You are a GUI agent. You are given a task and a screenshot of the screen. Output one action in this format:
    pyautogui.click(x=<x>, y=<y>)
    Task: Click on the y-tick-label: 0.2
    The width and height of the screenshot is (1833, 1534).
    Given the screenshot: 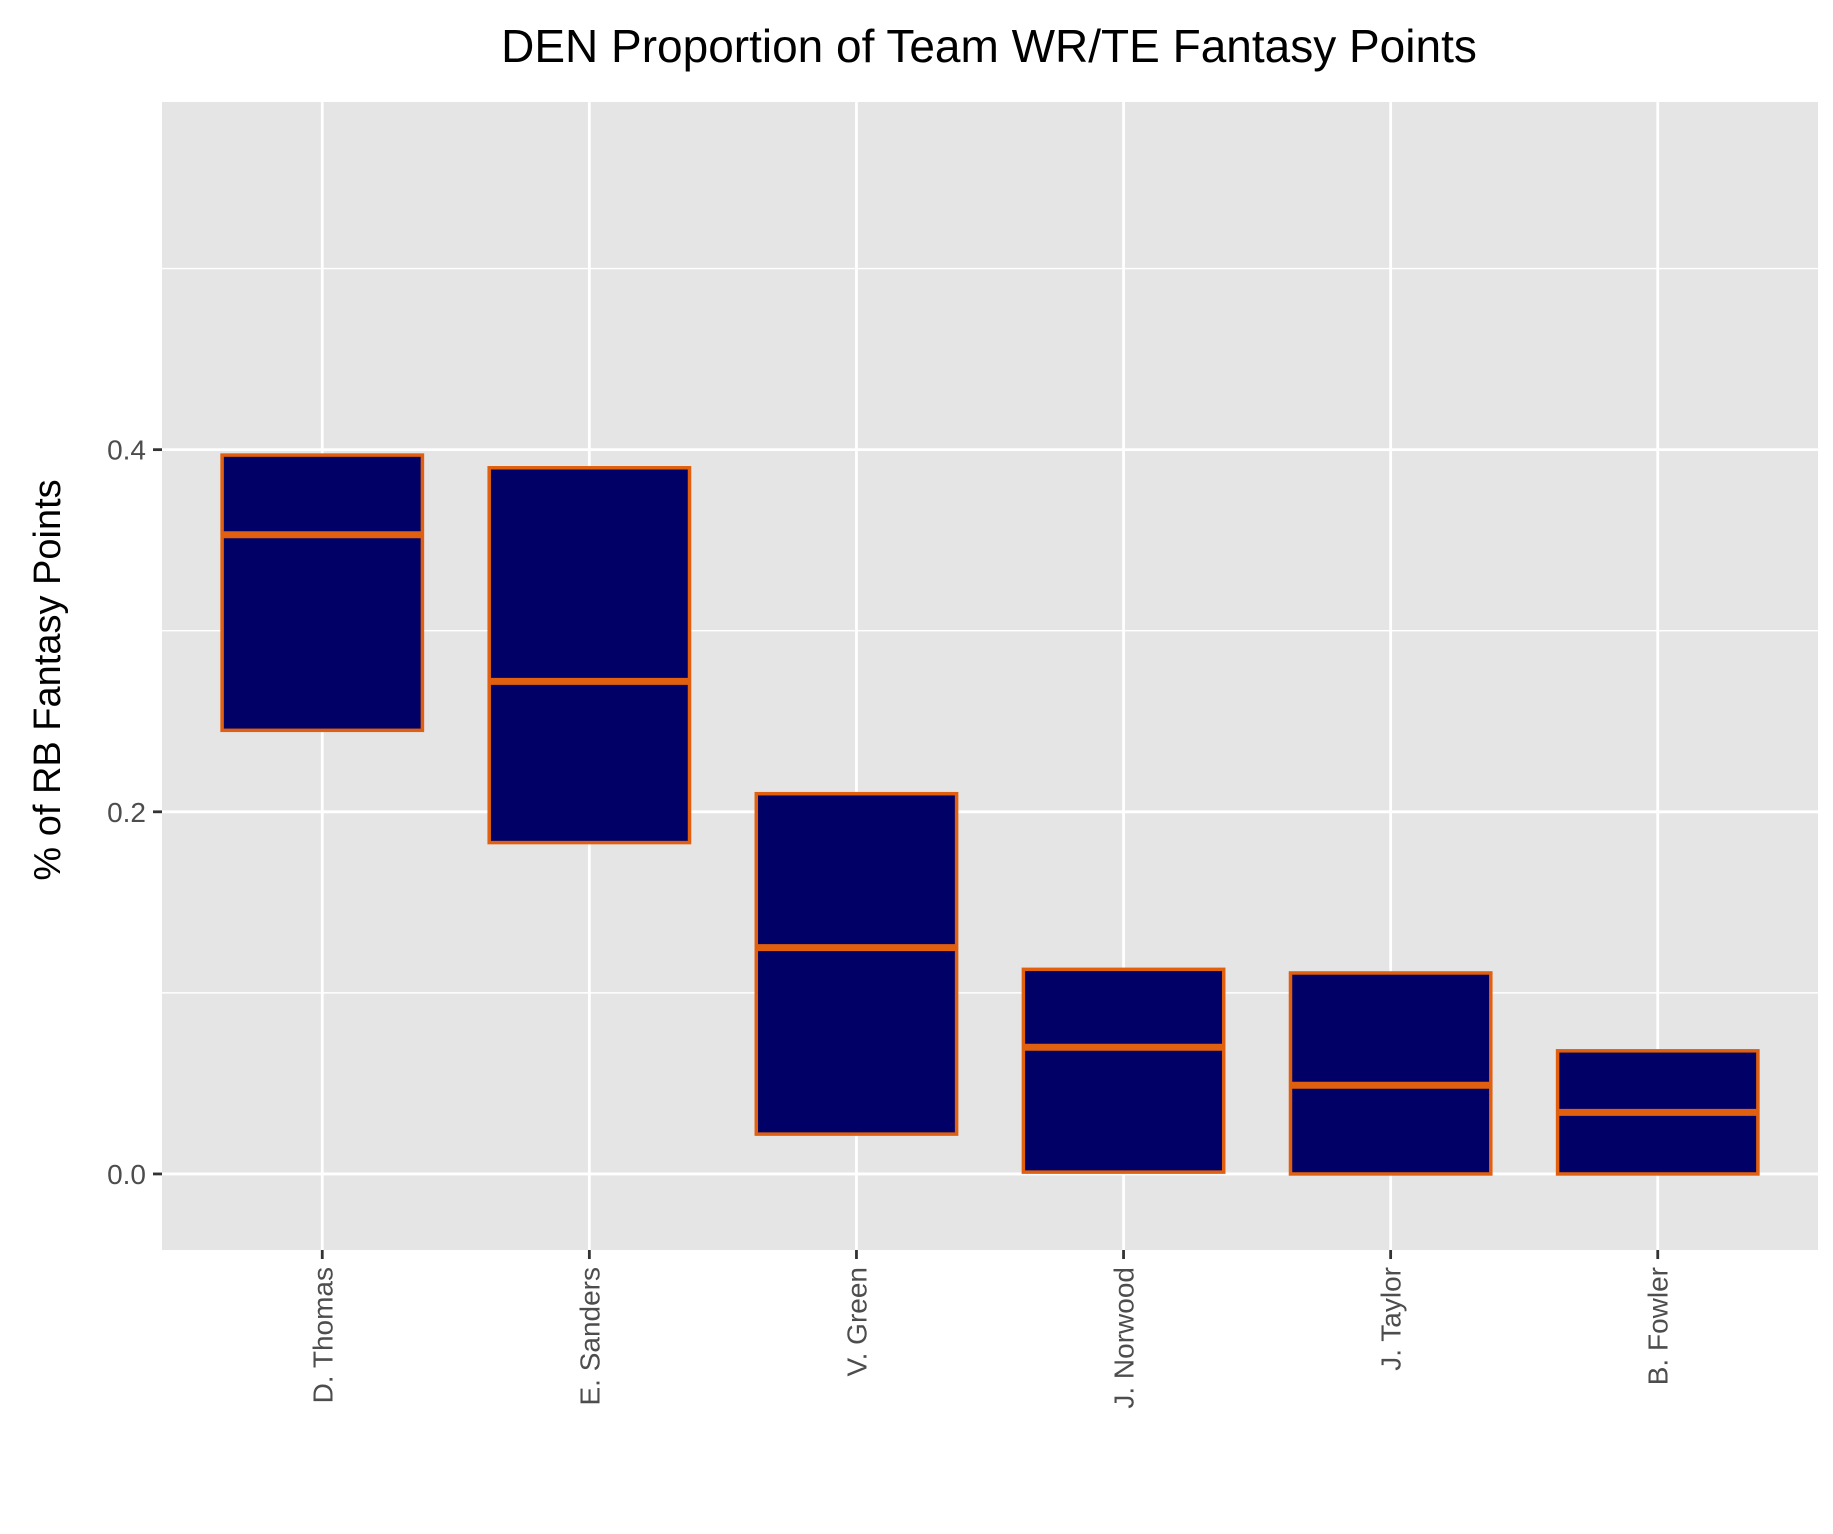 What is the action you would take?
    pyautogui.click(x=126, y=812)
    